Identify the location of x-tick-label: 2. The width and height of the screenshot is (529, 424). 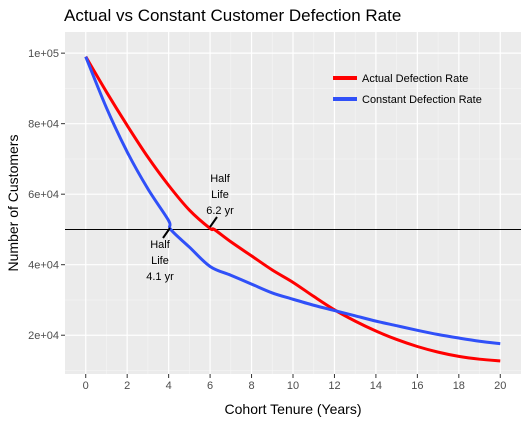
(127, 386).